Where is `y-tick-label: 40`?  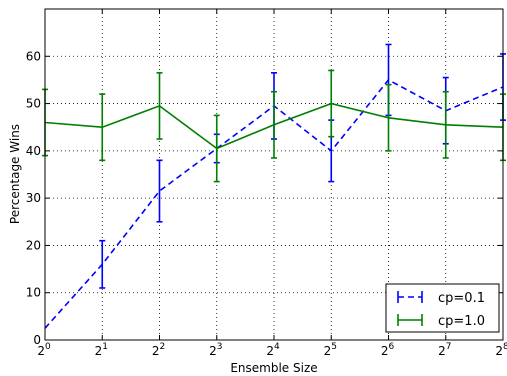
y-tick-label: 40 is located at coordinates (33, 151).